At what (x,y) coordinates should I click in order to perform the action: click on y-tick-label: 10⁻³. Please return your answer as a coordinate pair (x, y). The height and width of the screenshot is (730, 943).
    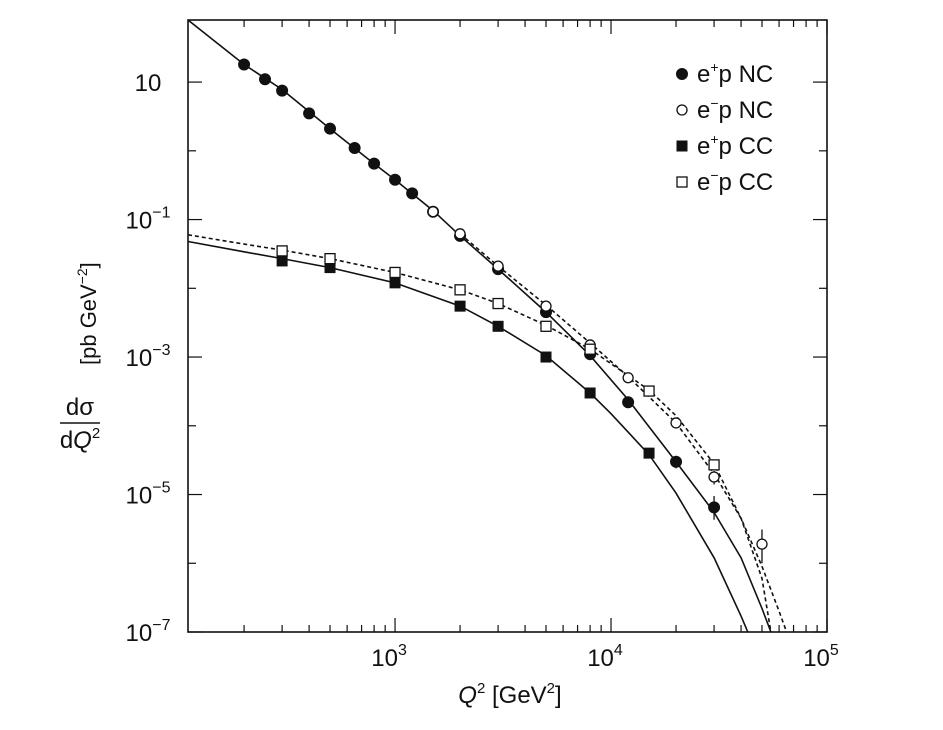
    Looking at the image, I should click on (148, 357).